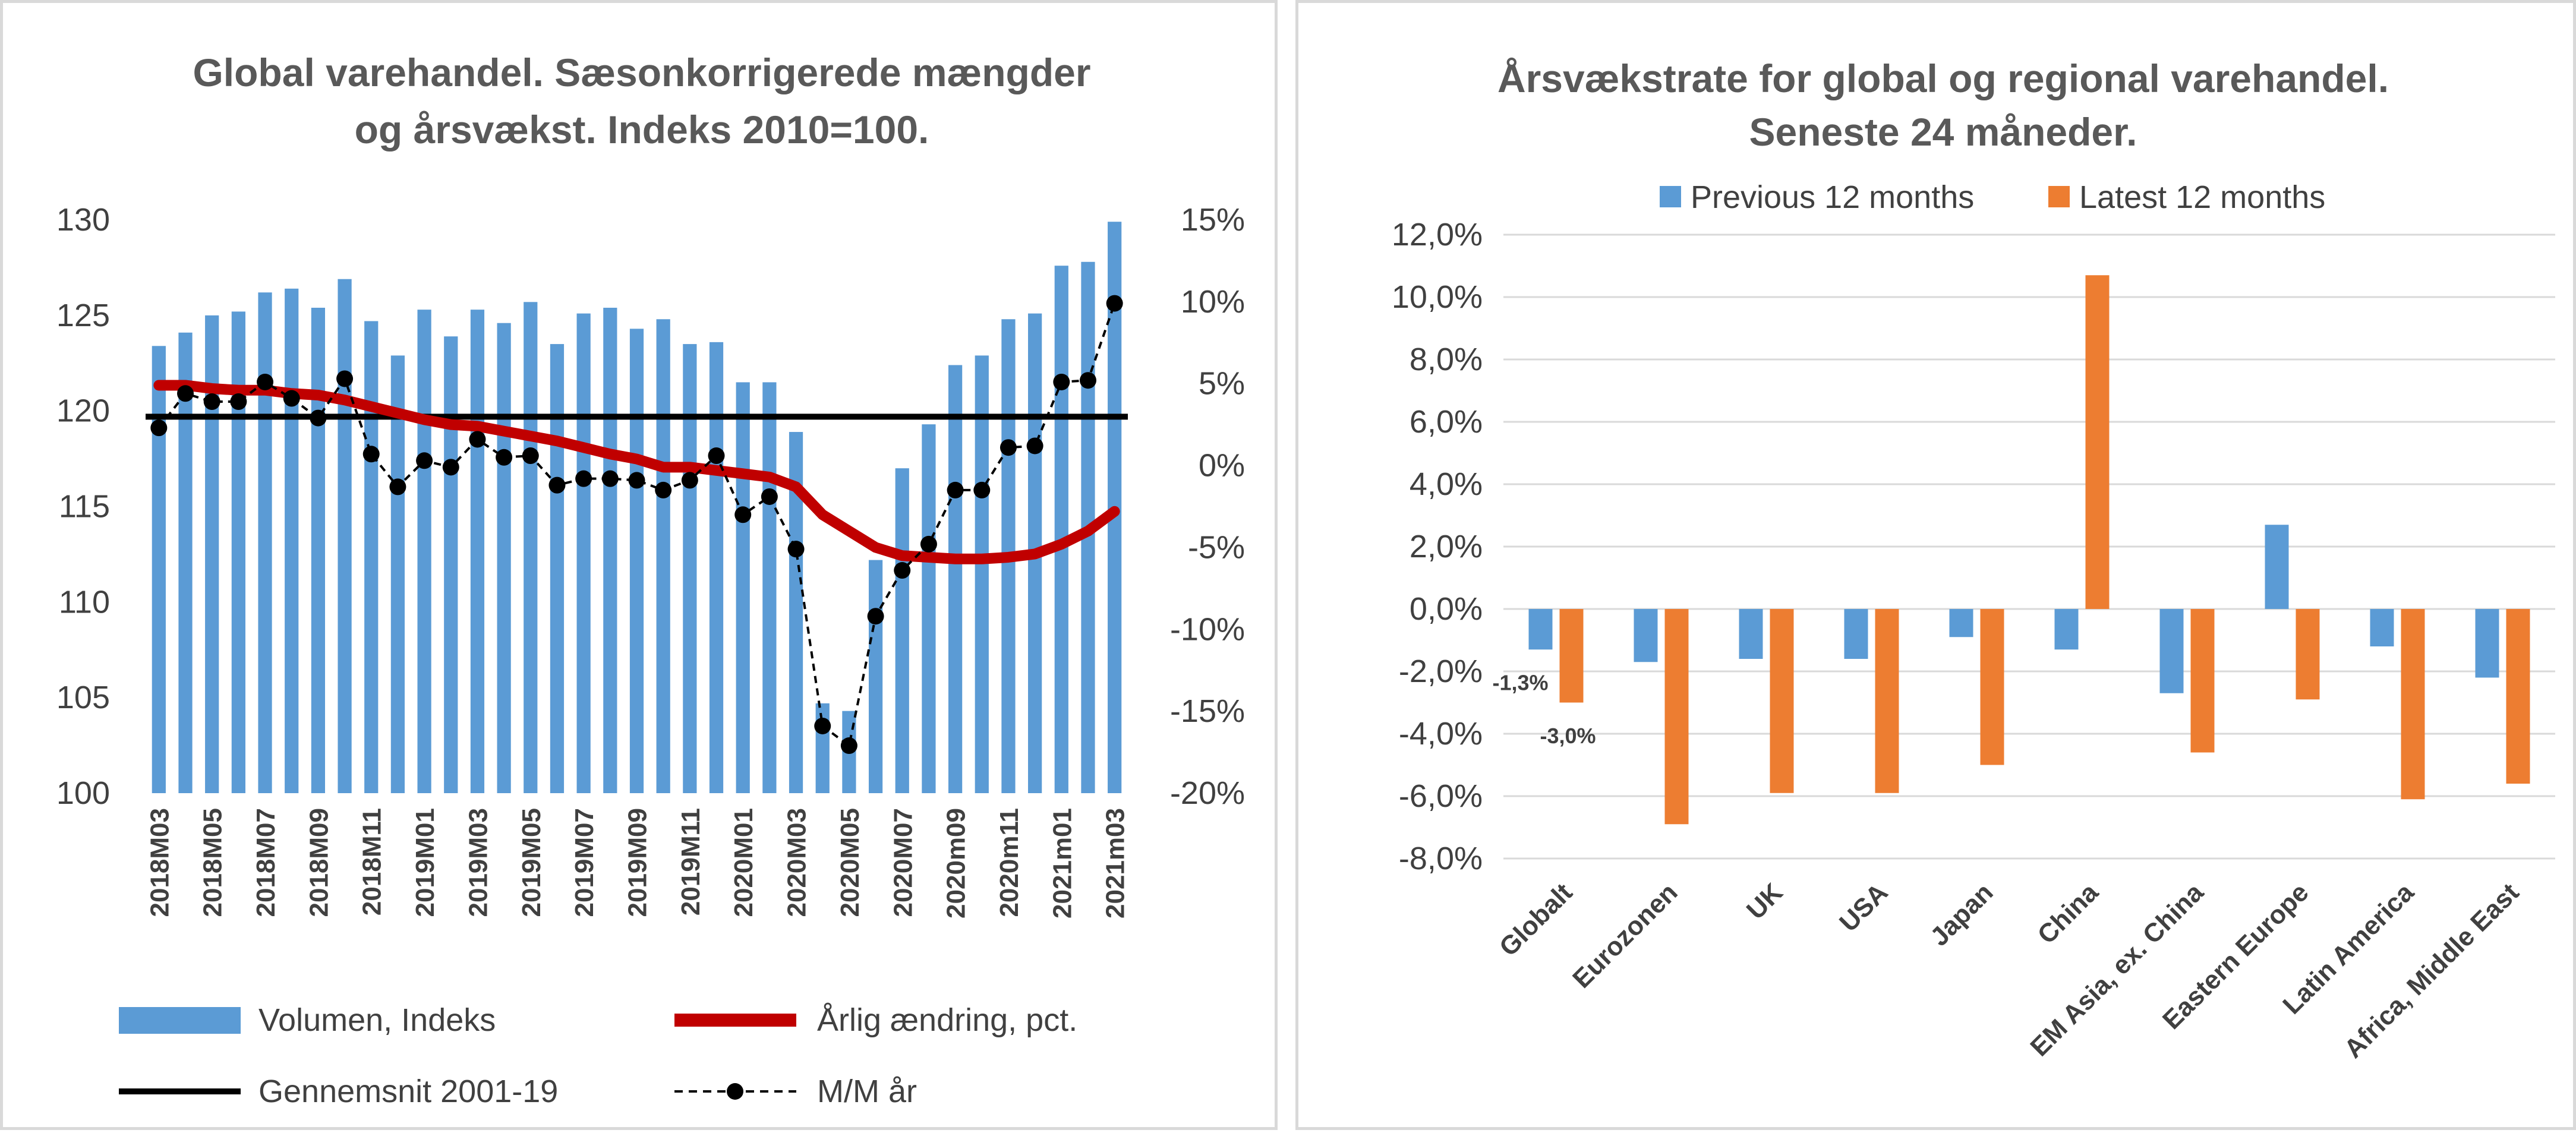 Image resolution: width=2576 pixels, height=1133 pixels. I want to click on x-tick-label: 2020M07, so click(903, 863).